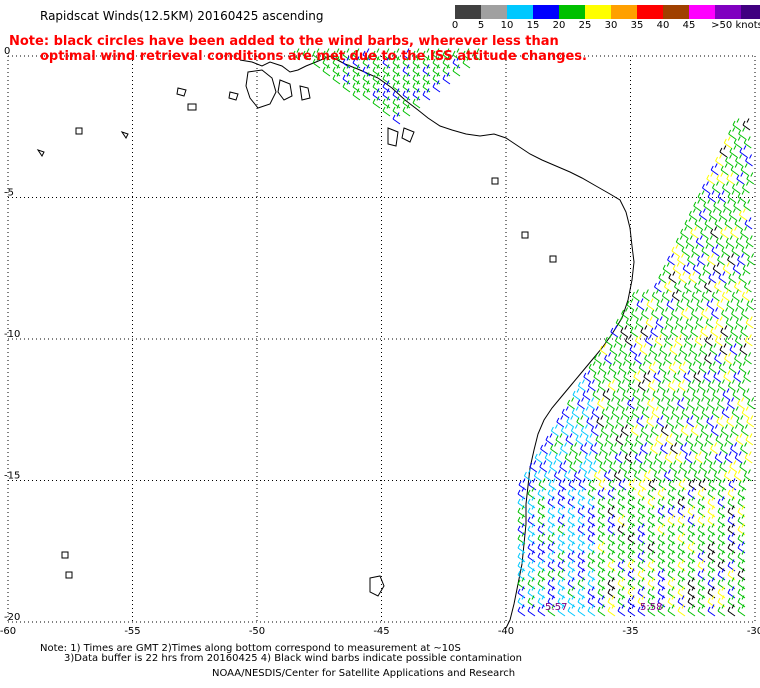 This screenshot has width=760, height=688. What do you see at coordinates (481, 25) in the screenshot?
I see `colorbar-label: 5` at bounding box center [481, 25].